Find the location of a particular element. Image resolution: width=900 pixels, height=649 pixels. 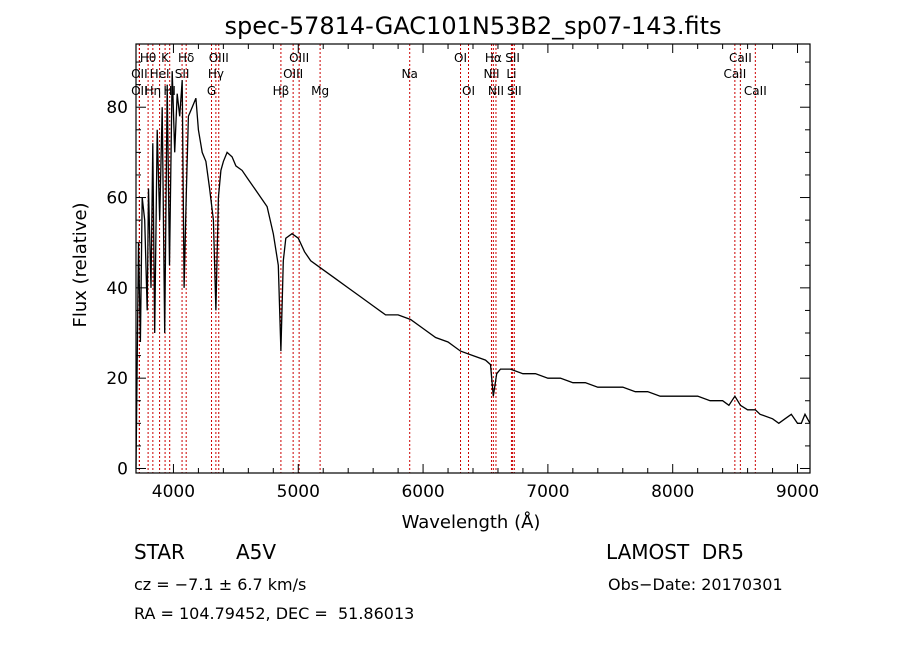

y-tick-label: 60 is located at coordinates (117, 199).